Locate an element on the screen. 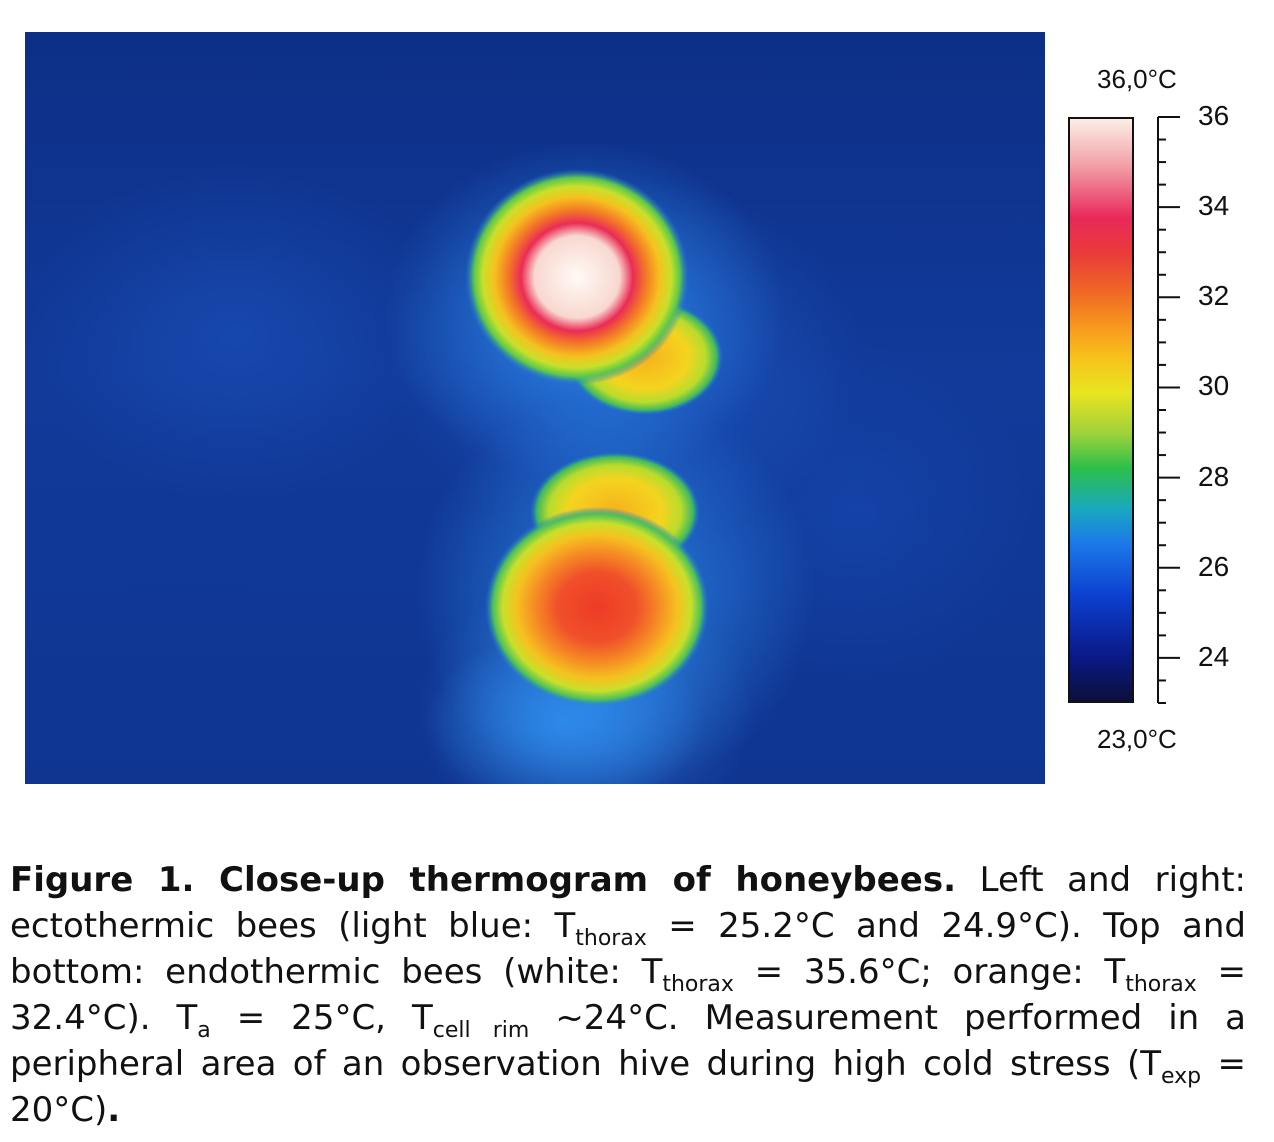  colorbar-scale-axis is located at coordinates (1168, 410).